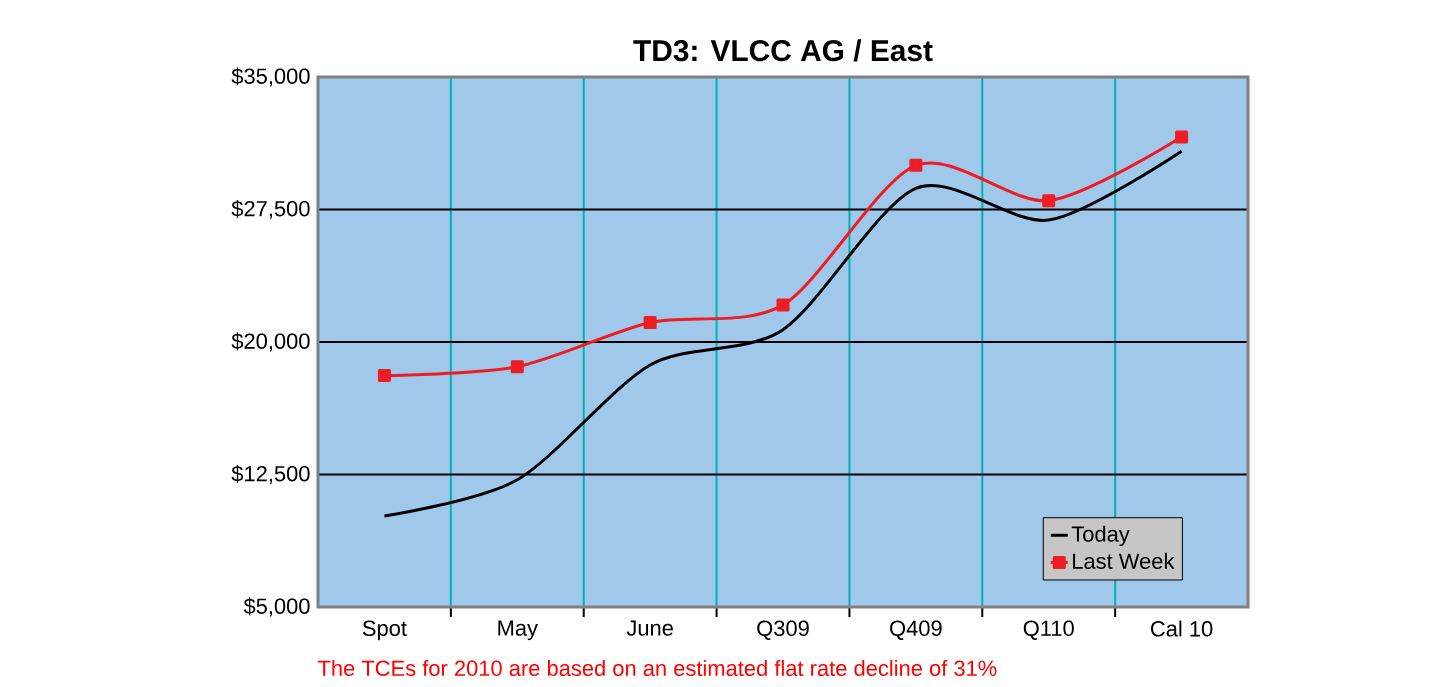 The height and width of the screenshot is (687, 1440). I want to click on y-tick-label: $20,000, so click(270, 342).